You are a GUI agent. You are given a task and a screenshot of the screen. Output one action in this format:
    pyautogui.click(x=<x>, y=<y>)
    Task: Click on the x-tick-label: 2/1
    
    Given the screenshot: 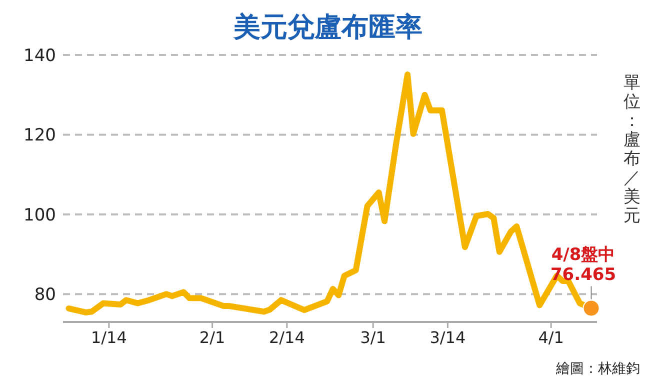 What is the action you would take?
    pyautogui.click(x=212, y=337)
    